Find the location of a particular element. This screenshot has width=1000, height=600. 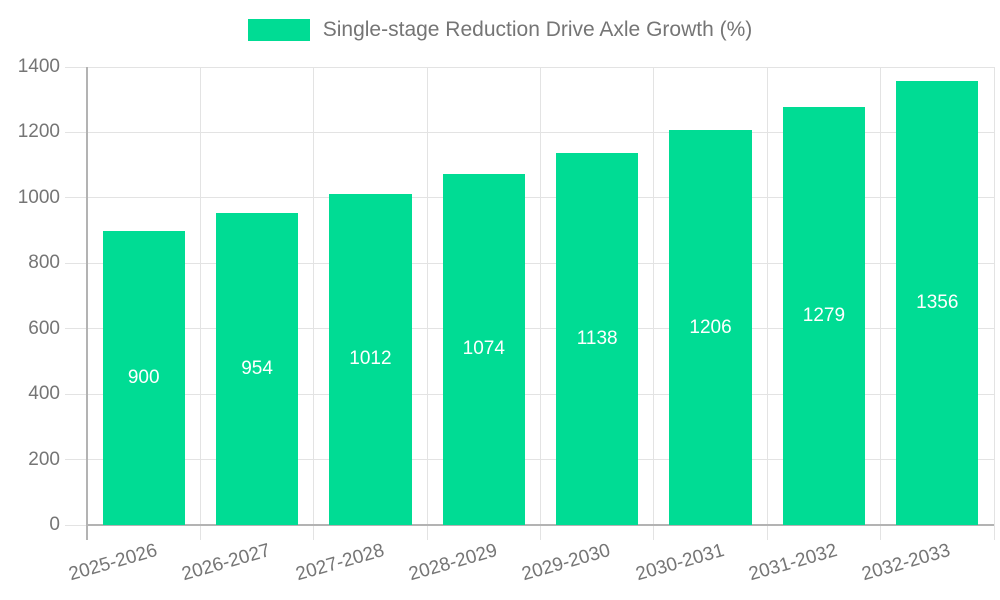

bar-2027-2028 is located at coordinates (370, 359).